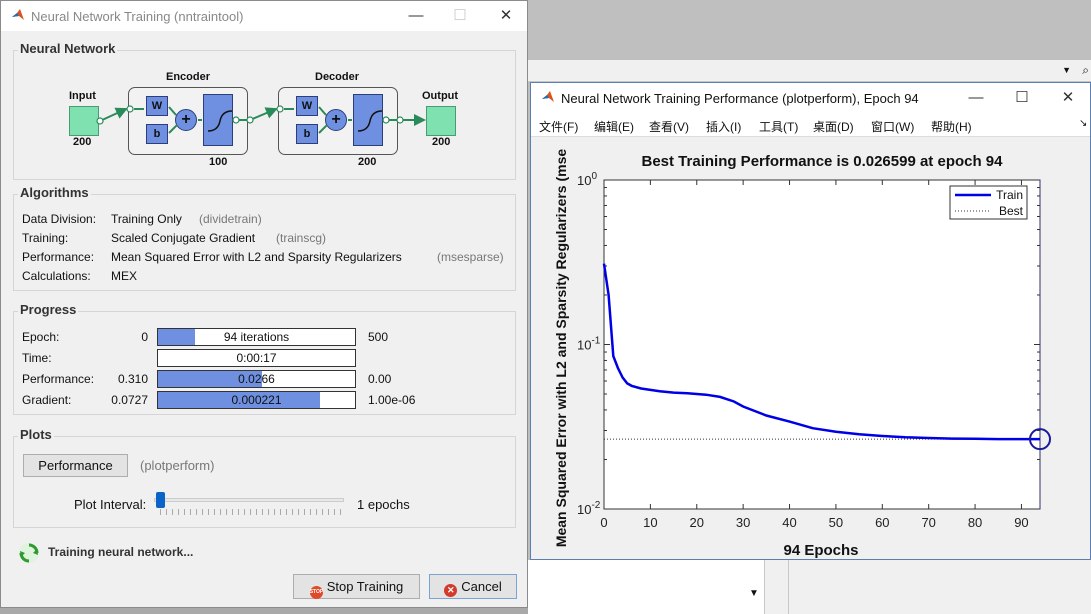 This screenshot has height=614, width=1091. Describe the element at coordinates (1085, 70) in the screenshot. I see `search-icon: ⌕` at that location.